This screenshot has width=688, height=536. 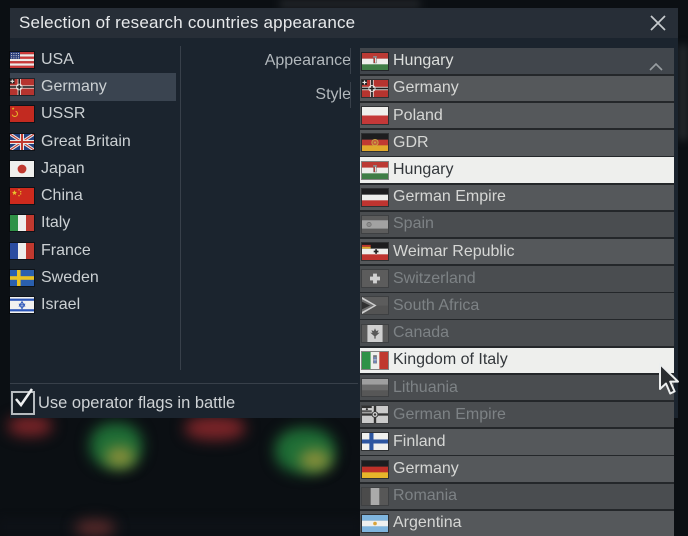 What do you see at coordinates (307, 60) in the screenshot?
I see `appearance-label: Appearance` at bounding box center [307, 60].